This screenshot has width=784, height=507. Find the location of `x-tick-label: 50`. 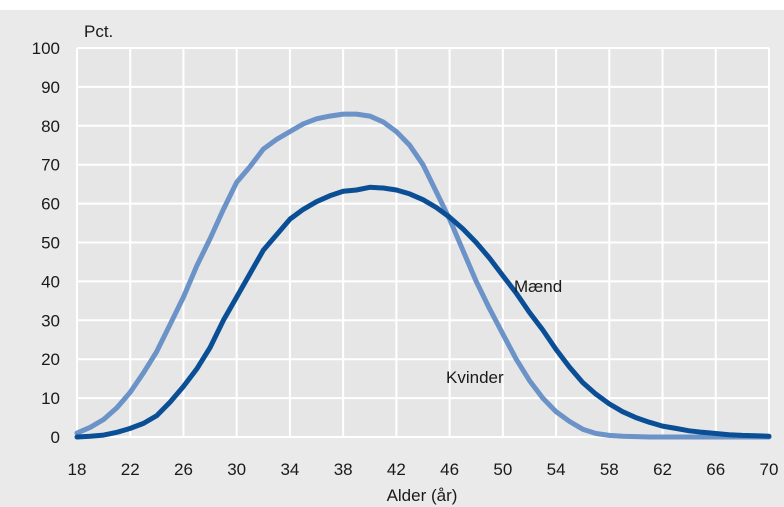

x-tick-label: 50 is located at coordinates (502, 469).